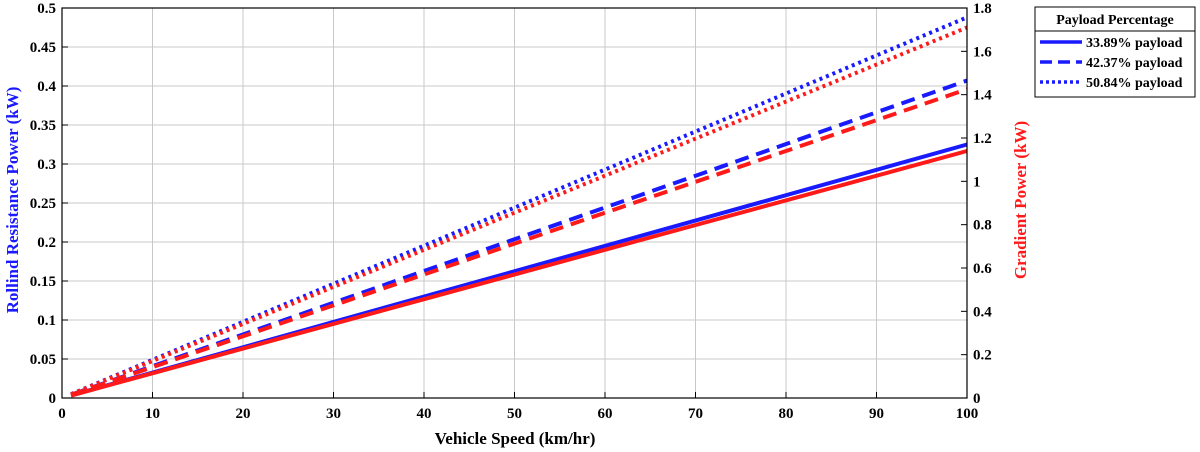 The width and height of the screenshot is (1200, 452). I want to click on x-axis-ticks: 0 10 20 30 40 50 60 70 80 90 100, so click(518, 407).